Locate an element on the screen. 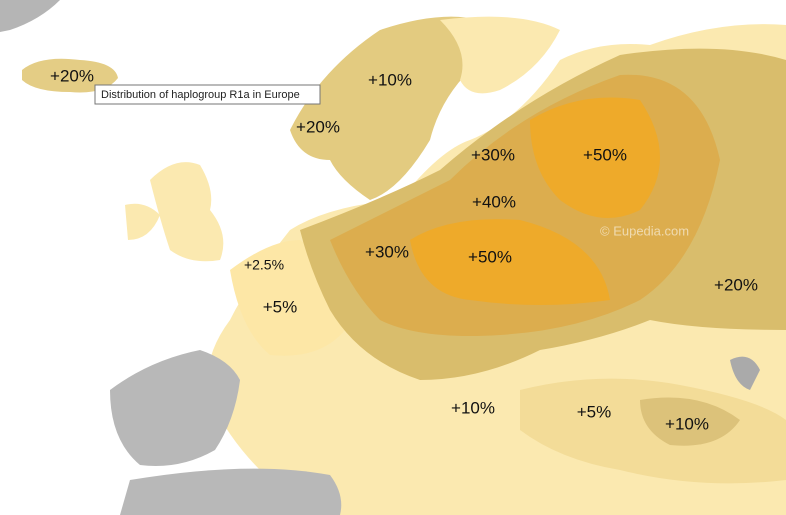  map-label: +2.5% is located at coordinates (264, 265).